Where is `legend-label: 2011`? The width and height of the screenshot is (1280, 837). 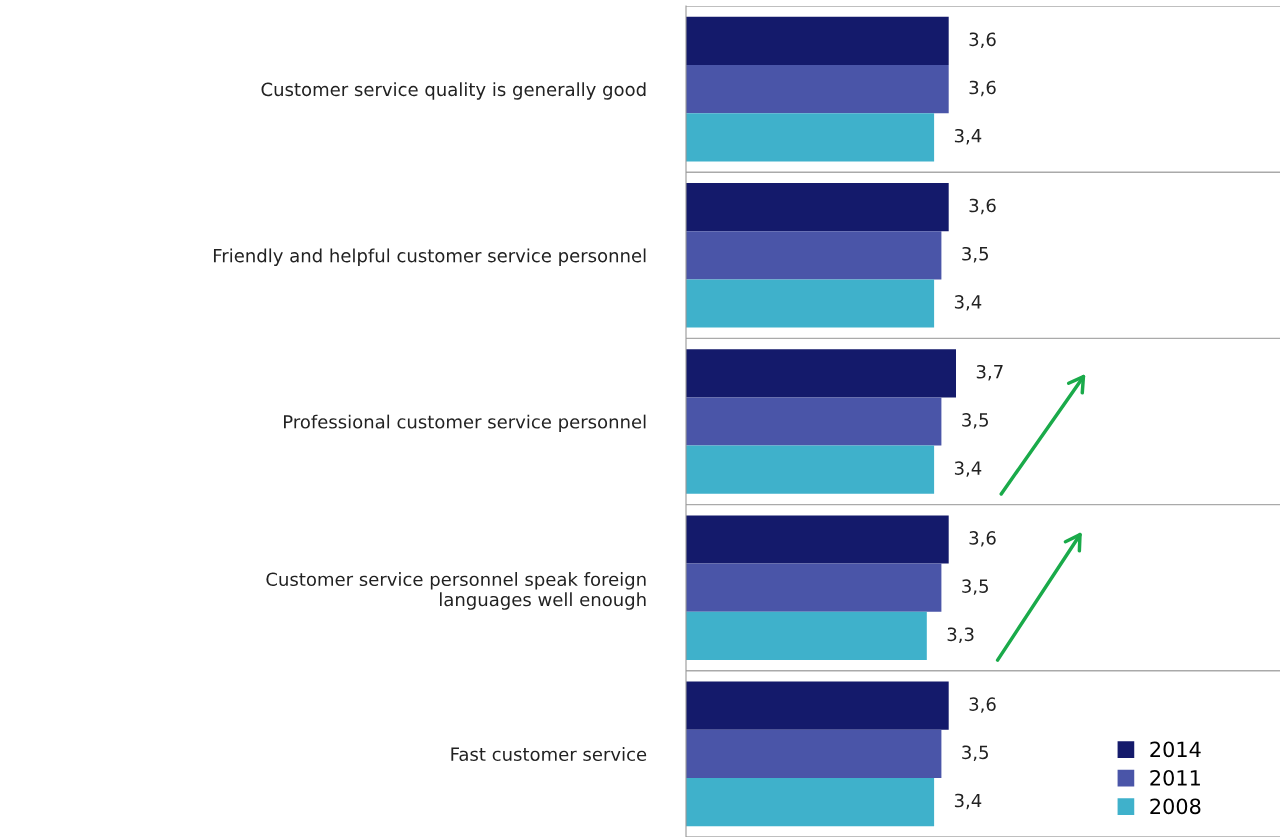
legend-label: 2011 is located at coordinates (1175, 777).